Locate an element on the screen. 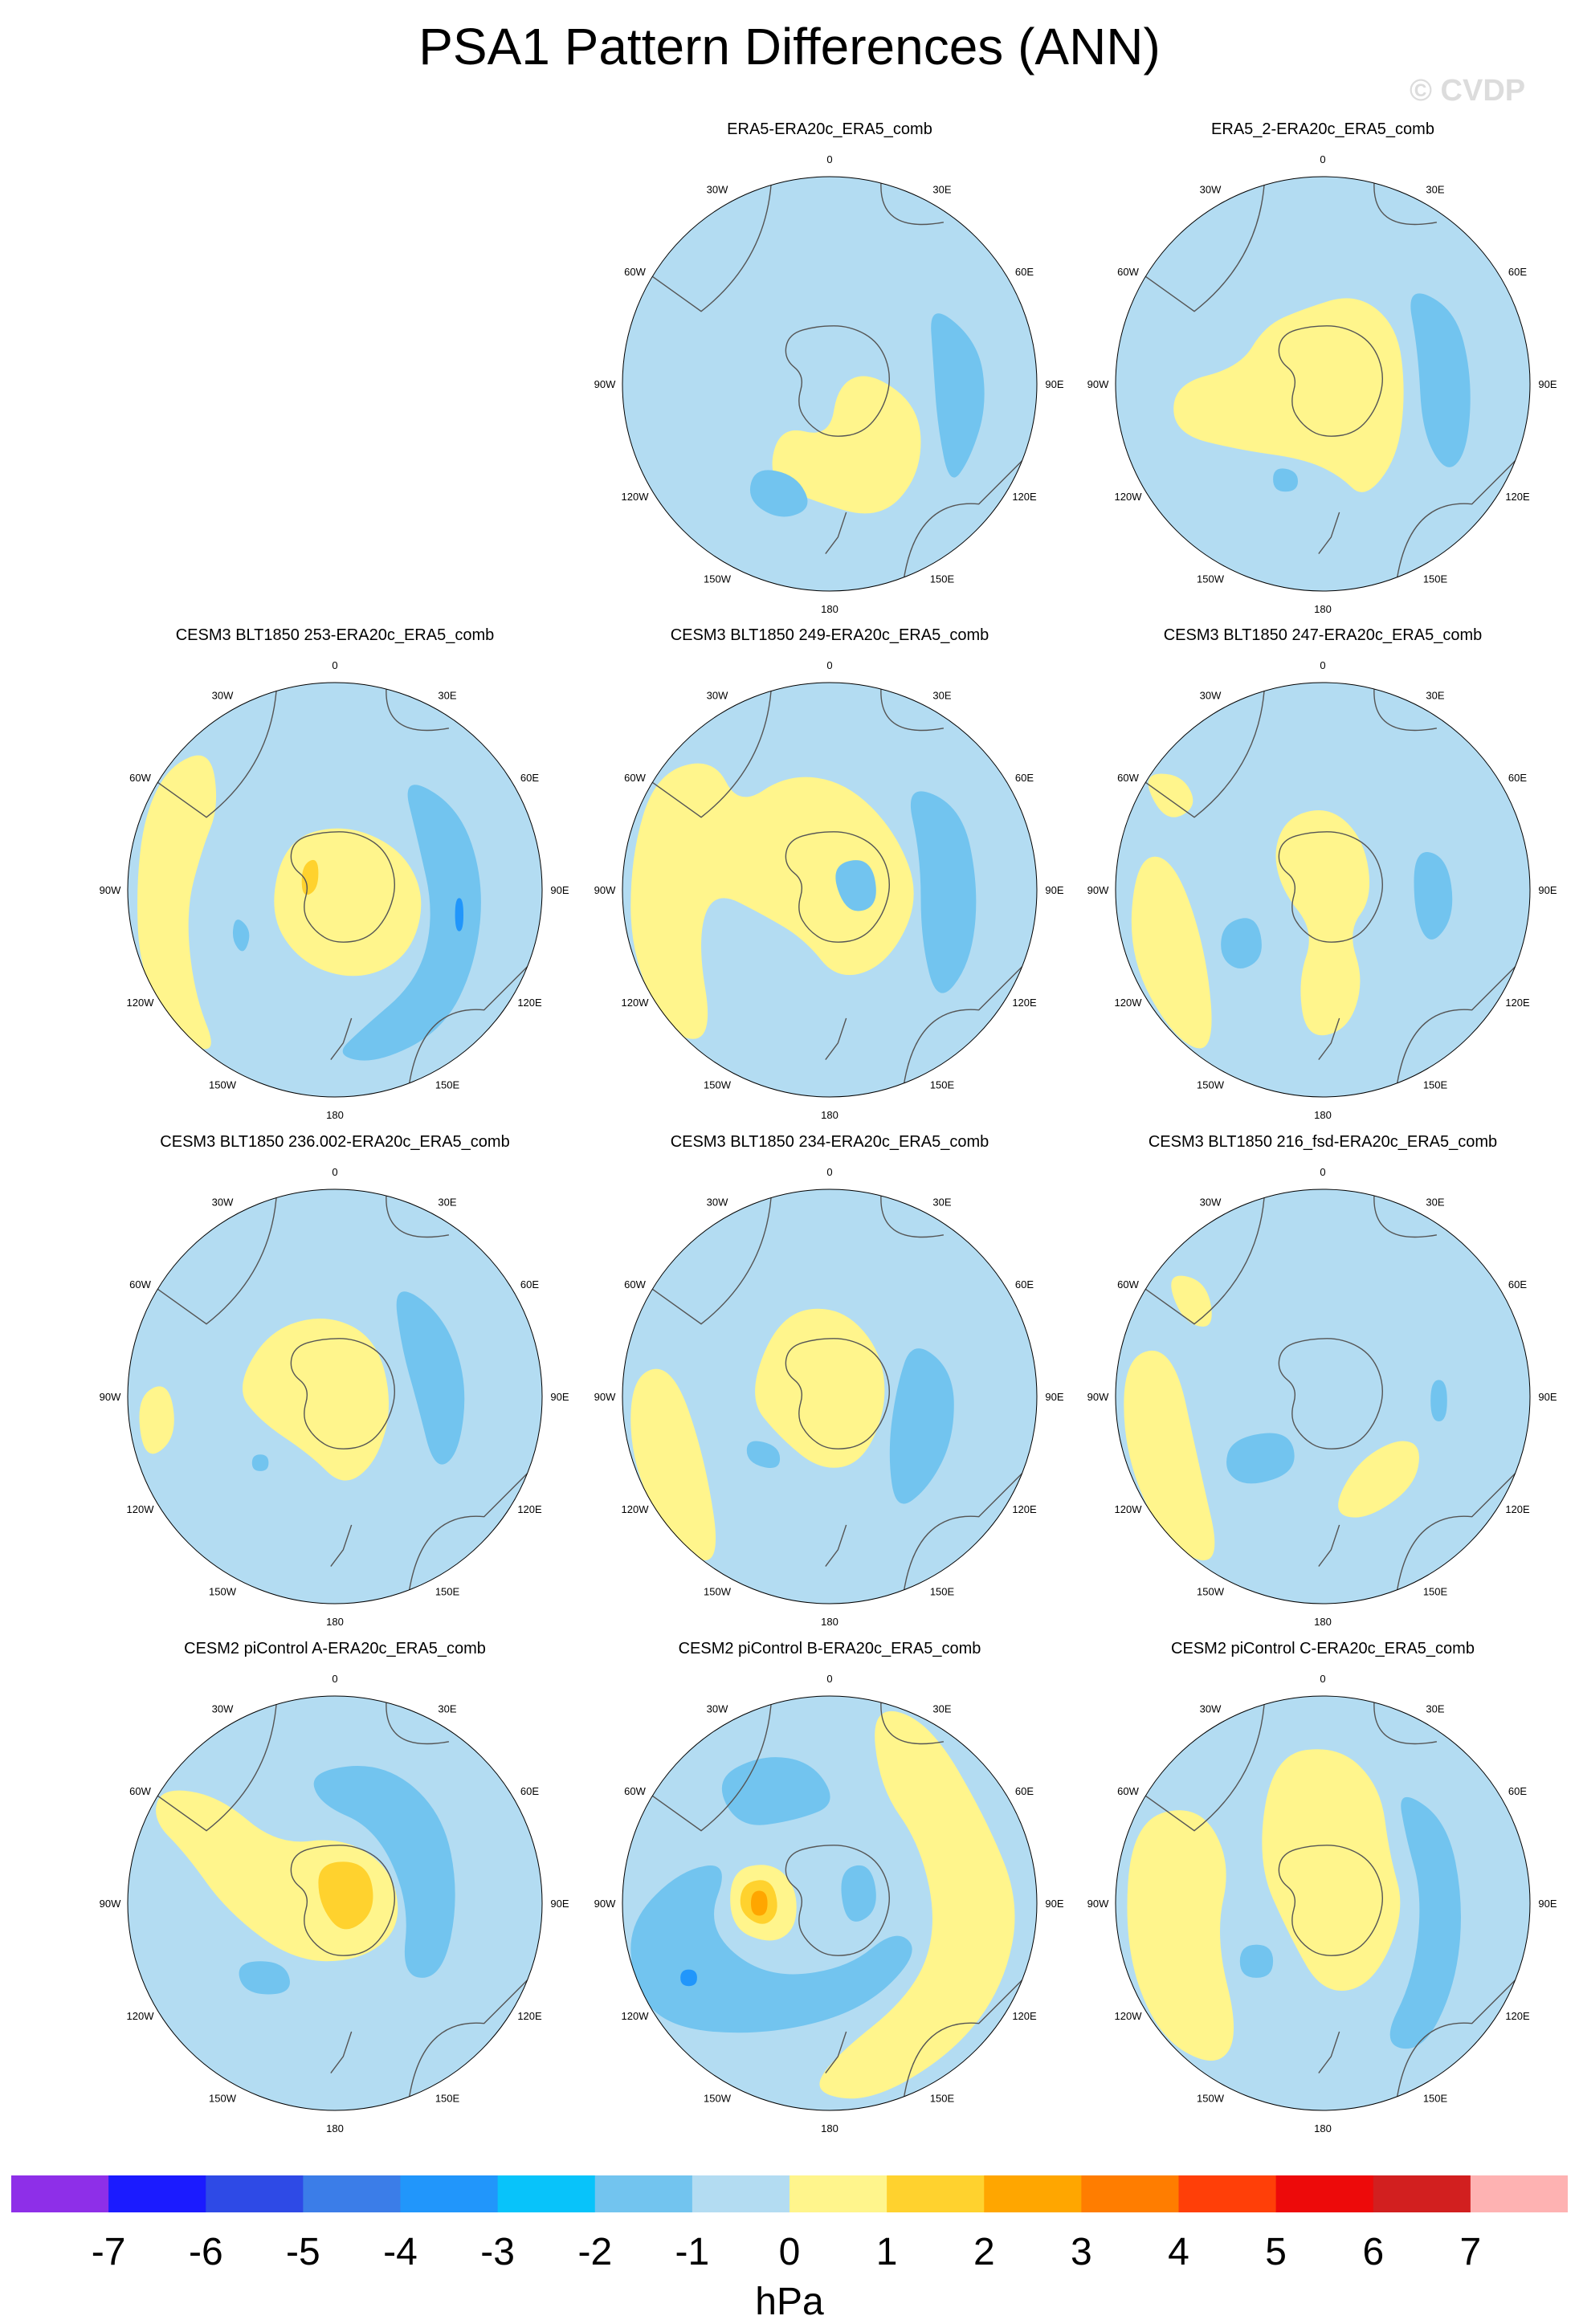 The height and width of the screenshot is (2324, 1579). colorbar-tick-label: 5 is located at coordinates (1276, 2252).